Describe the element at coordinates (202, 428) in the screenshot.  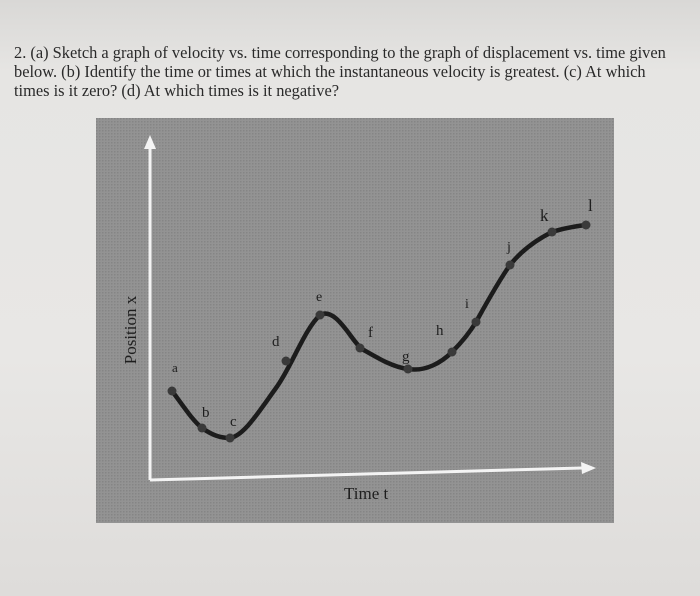
I see `point-b` at that location.